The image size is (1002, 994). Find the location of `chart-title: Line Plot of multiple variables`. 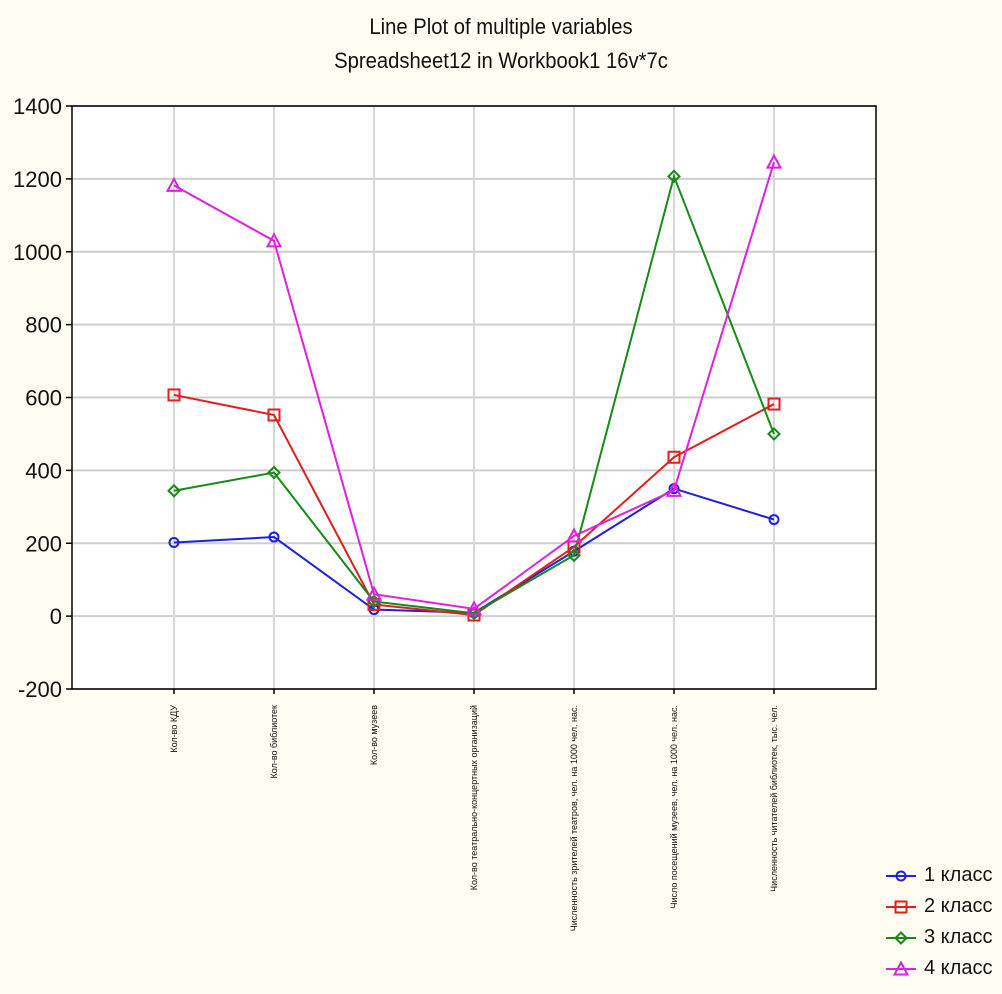

chart-title: Line Plot of multiple variables is located at coordinates (501, 26).